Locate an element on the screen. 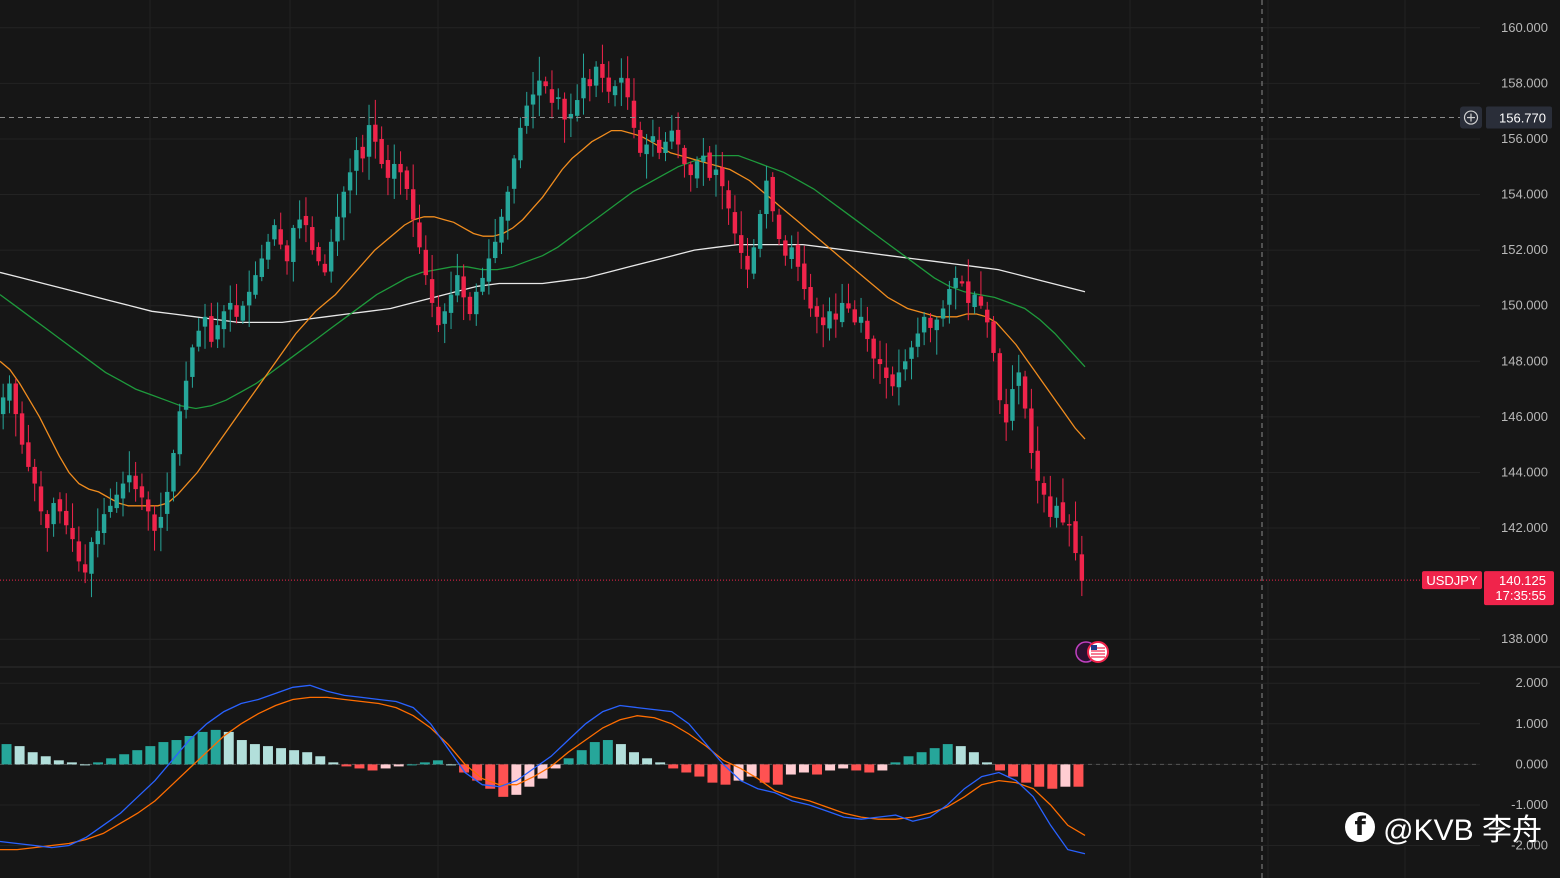 This screenshot has height=878, width=1560. add-alert-icon-circle is located at coordinates (1471, 117).